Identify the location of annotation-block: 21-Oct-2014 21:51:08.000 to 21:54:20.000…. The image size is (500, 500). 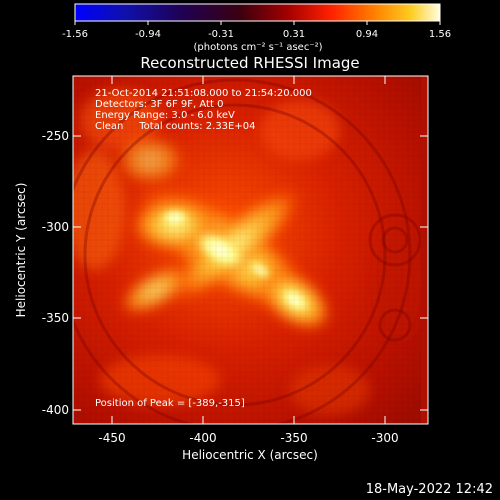
(203, 110).